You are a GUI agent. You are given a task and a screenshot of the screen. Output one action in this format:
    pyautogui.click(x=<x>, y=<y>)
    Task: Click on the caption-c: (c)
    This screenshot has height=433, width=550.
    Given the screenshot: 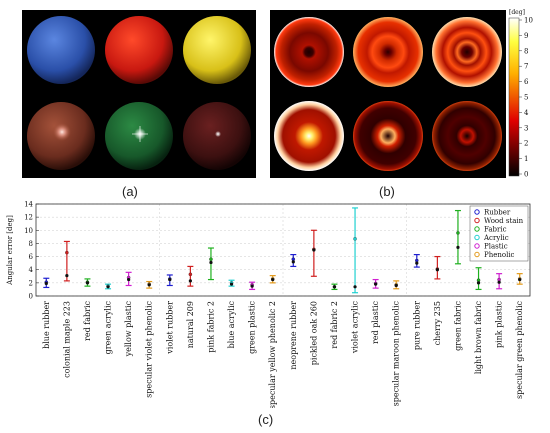 What is the action you would take?
    pyautogui.click(x=266, y=419)
    